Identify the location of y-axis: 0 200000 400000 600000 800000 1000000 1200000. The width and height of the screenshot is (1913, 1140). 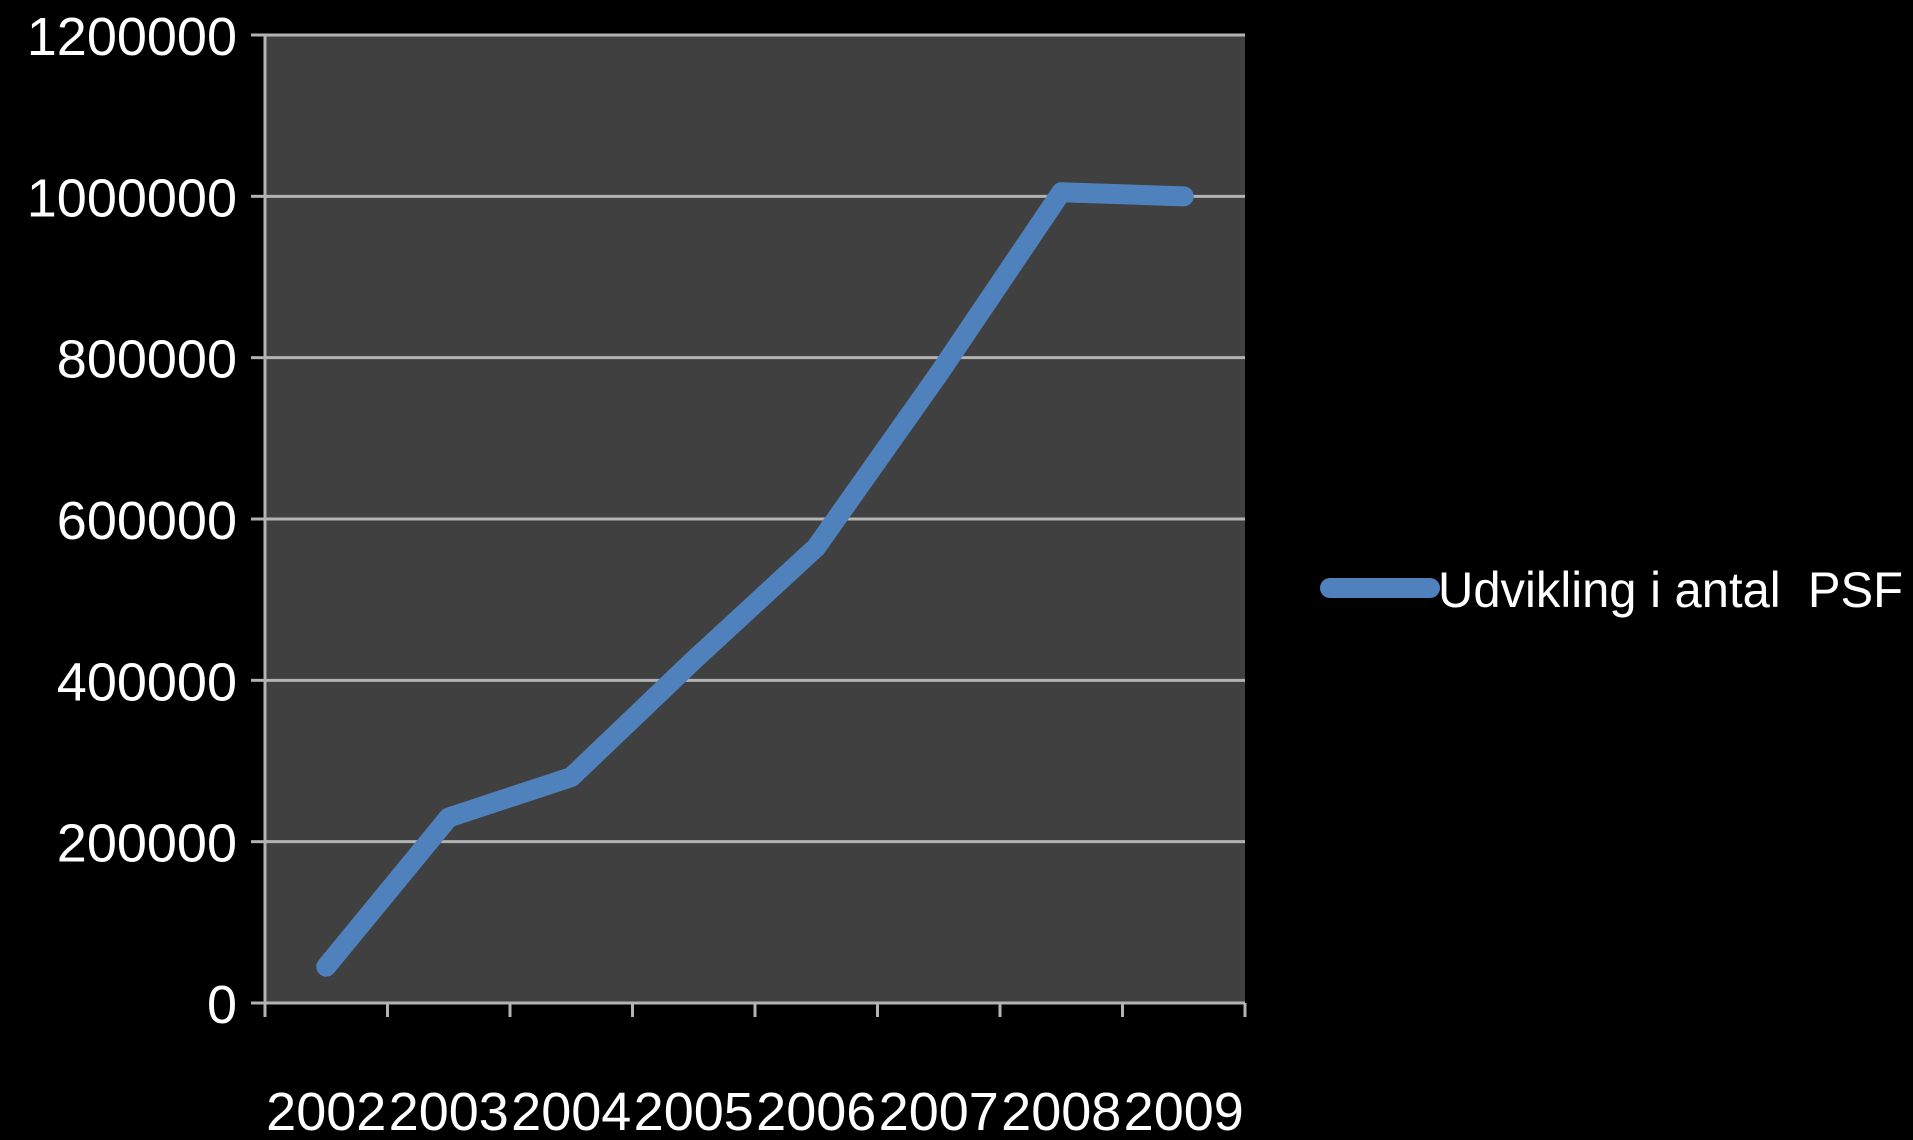
(146, 521).